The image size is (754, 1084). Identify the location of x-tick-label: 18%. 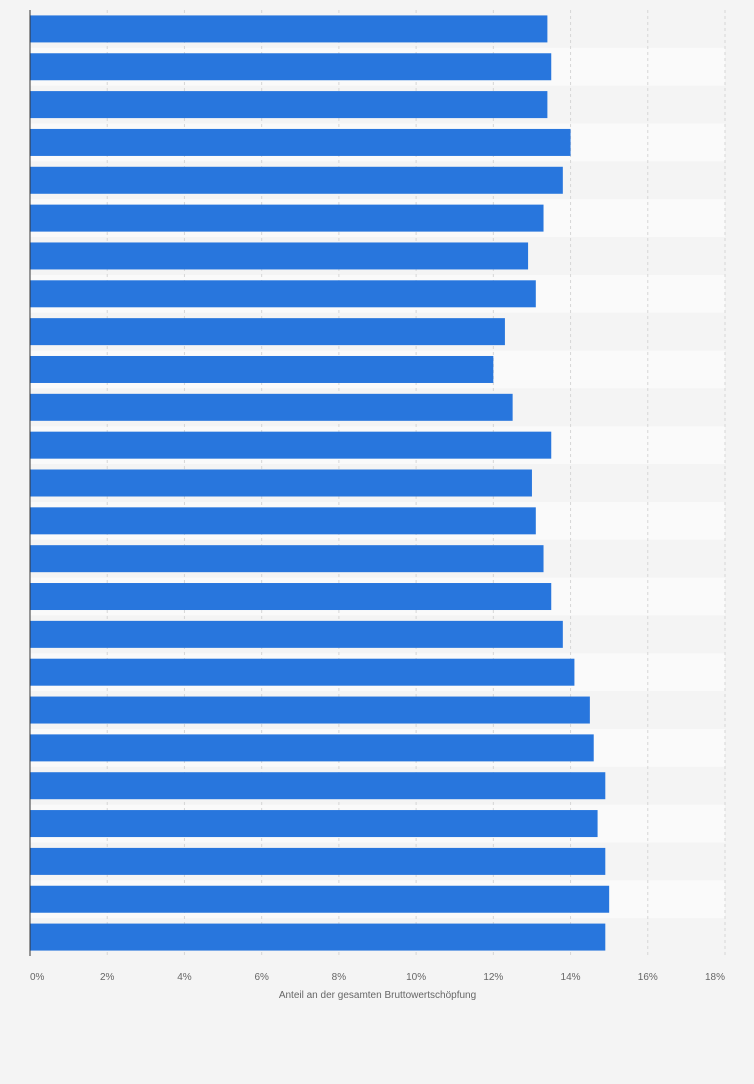
(715, 977).